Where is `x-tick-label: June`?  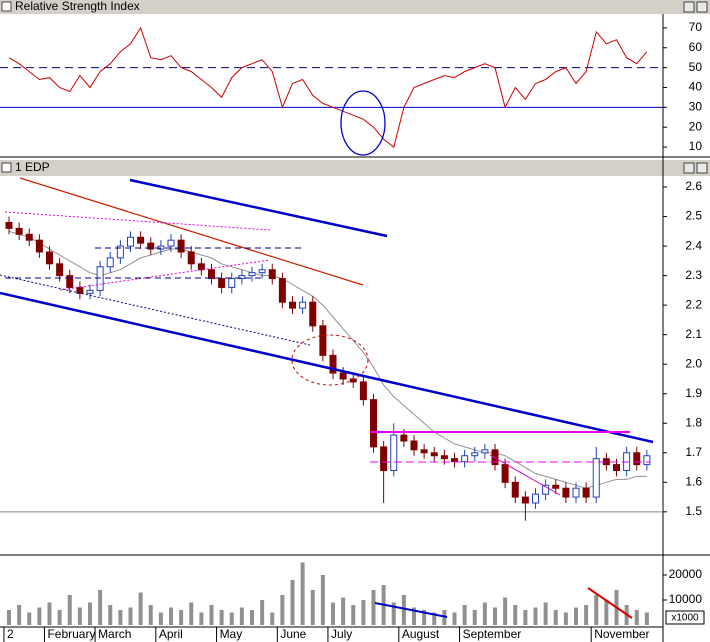
x-tick-label: June is located at coordinates (293, 634).